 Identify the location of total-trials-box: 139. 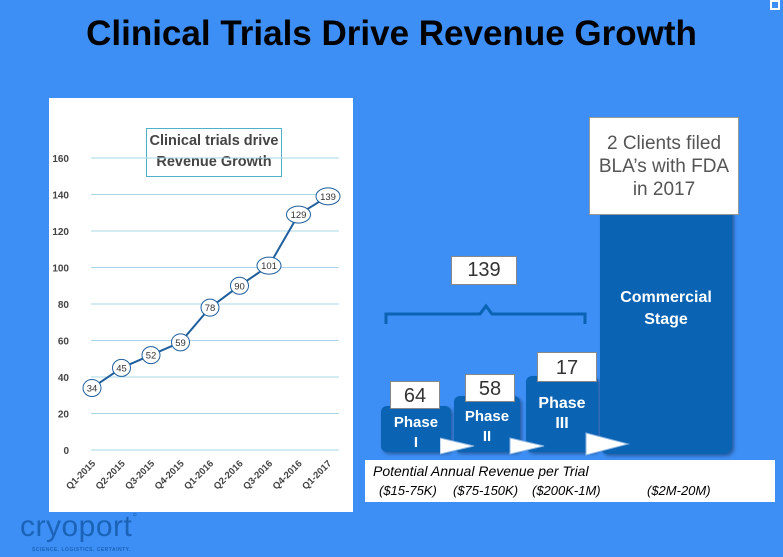
(484, 270).